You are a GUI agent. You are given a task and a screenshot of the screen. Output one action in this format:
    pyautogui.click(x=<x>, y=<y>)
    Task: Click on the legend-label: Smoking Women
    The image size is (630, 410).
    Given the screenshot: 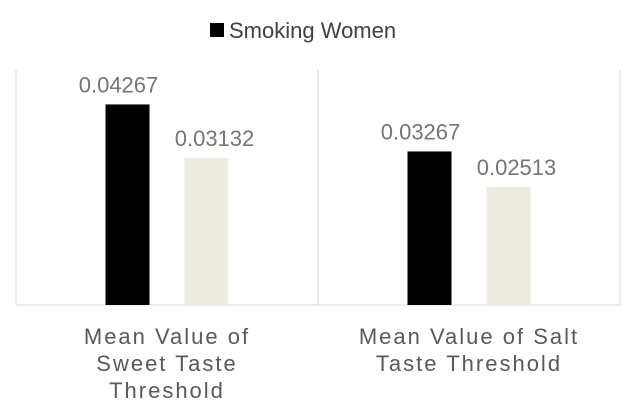 What is the action you would take?
    pyautogui.click(x=312, y=30)
    